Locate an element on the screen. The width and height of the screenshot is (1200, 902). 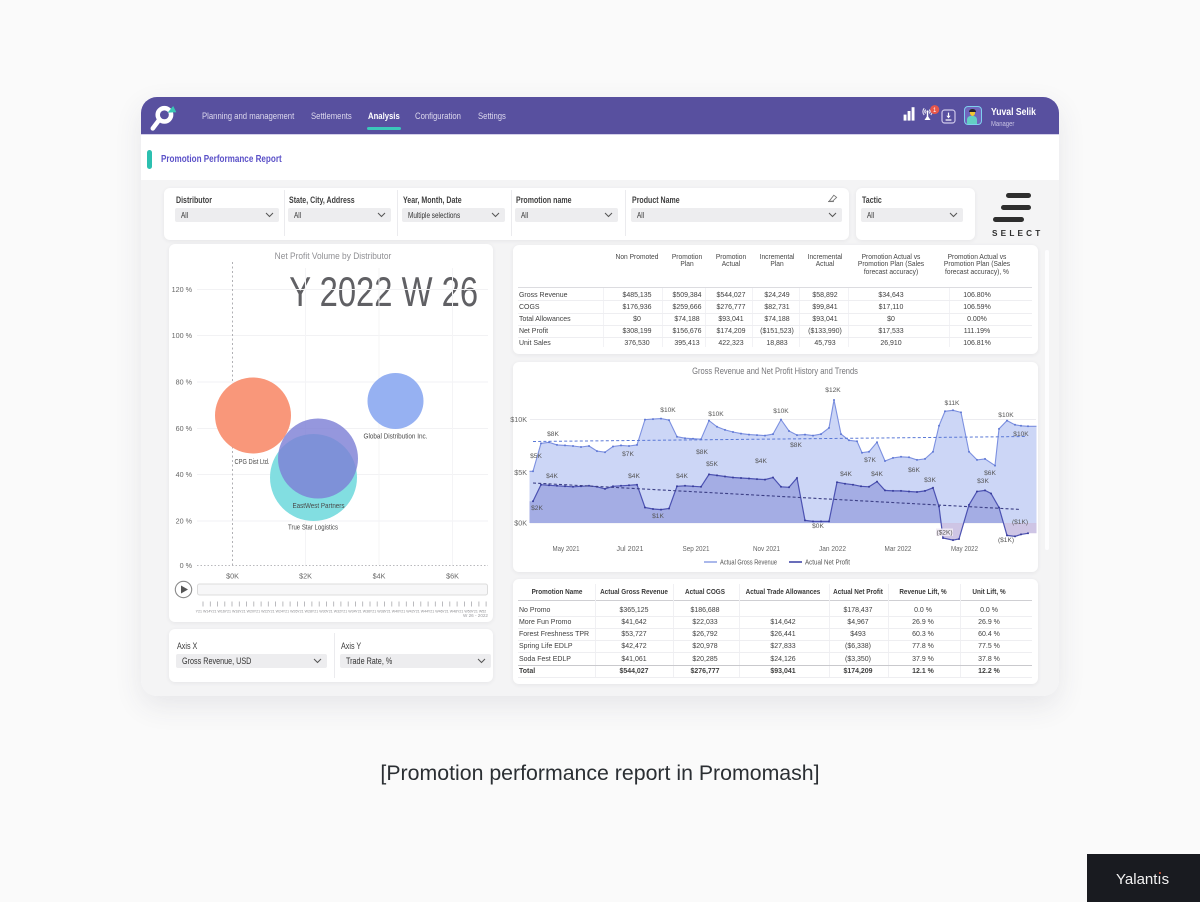
svg-text: Actual Net Profit is located at coordinates (827, 562).